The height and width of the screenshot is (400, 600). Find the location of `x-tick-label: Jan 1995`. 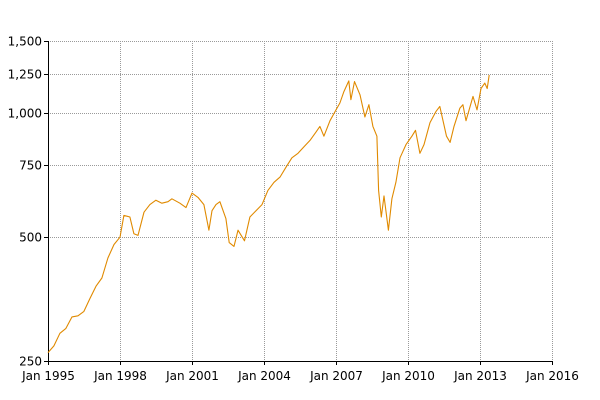

x-tick-label: Jan 1995 is located at coordinates (48, 376).